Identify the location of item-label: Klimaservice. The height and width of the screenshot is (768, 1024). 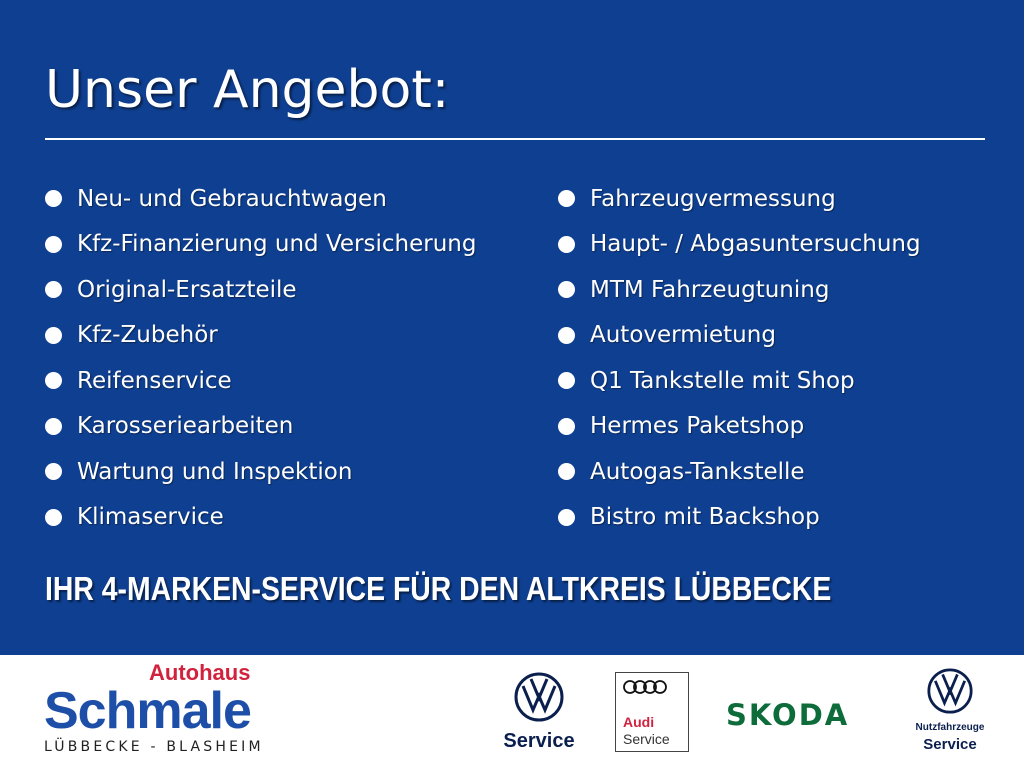
(150, 517).